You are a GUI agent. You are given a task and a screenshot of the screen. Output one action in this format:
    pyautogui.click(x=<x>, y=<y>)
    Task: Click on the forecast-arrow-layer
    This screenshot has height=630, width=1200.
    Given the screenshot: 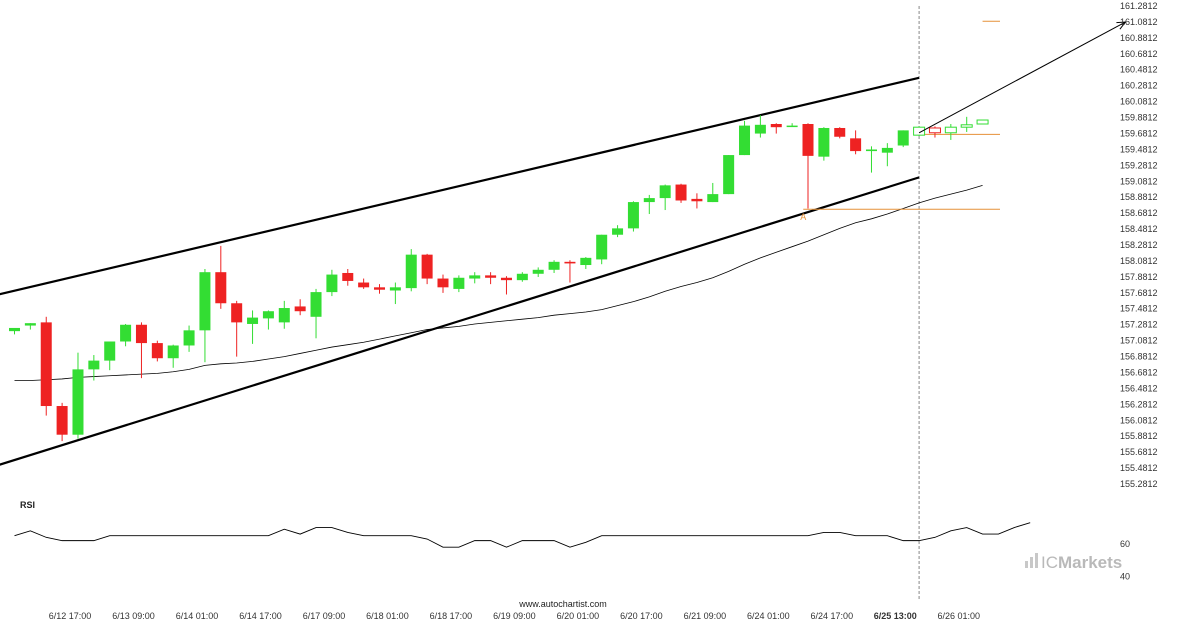 What is the action you would take?
    pyautogui.click(x=1022, y=77)
    